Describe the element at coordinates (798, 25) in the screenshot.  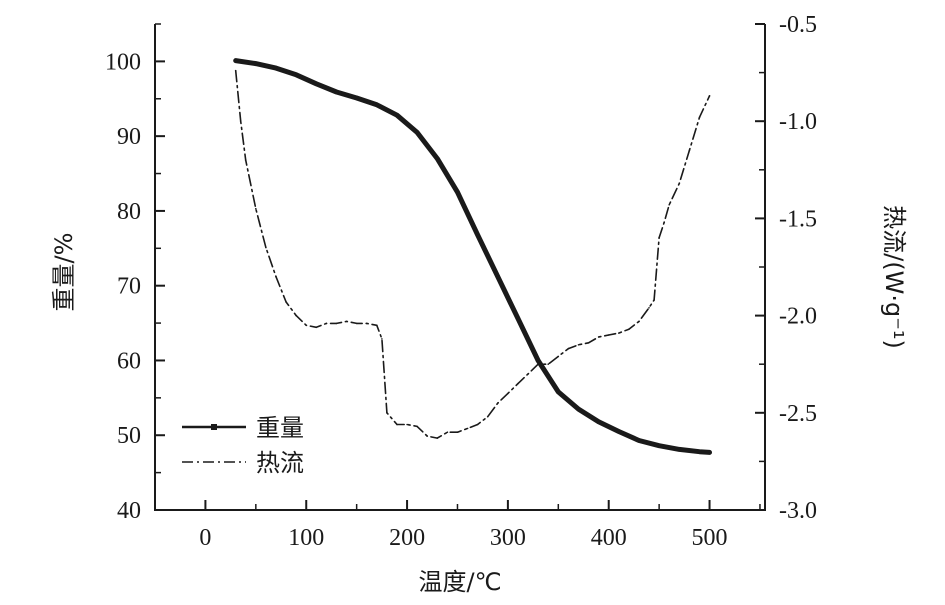
I see `y-right-tick-label: -0.5` at that location.